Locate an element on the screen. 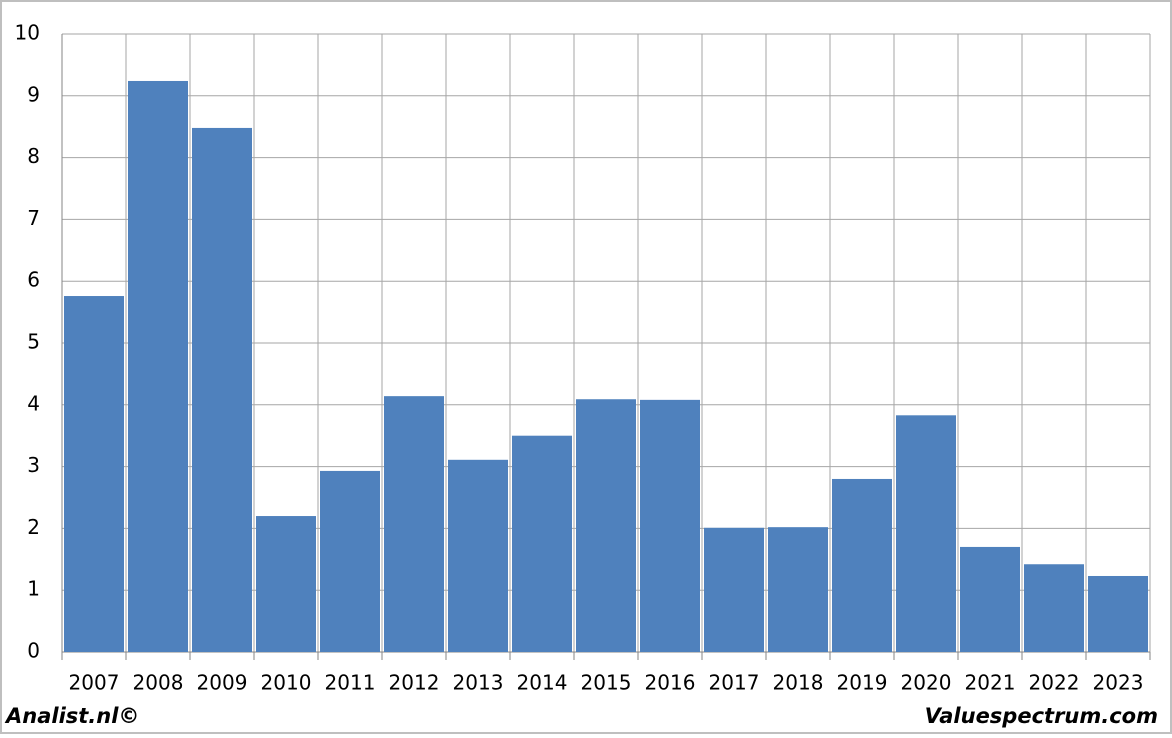 The height and width of the screenshot is (738, 1172). x-tick-label: 2012 is located at coordinates (414, 683).